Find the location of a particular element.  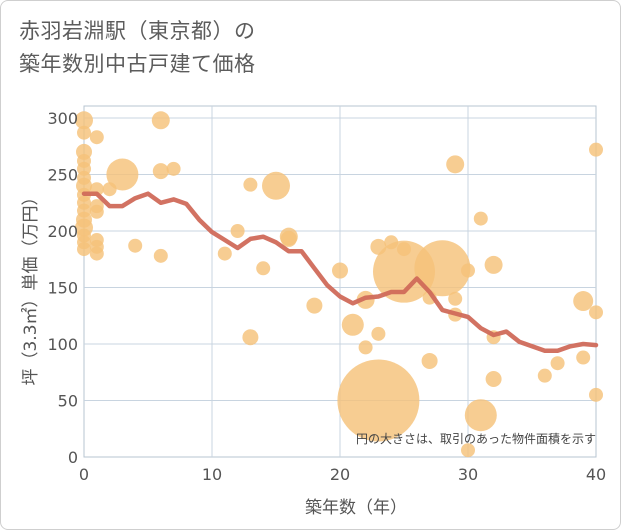

y-tick-label: 50 is located at coordinates (68, 401).